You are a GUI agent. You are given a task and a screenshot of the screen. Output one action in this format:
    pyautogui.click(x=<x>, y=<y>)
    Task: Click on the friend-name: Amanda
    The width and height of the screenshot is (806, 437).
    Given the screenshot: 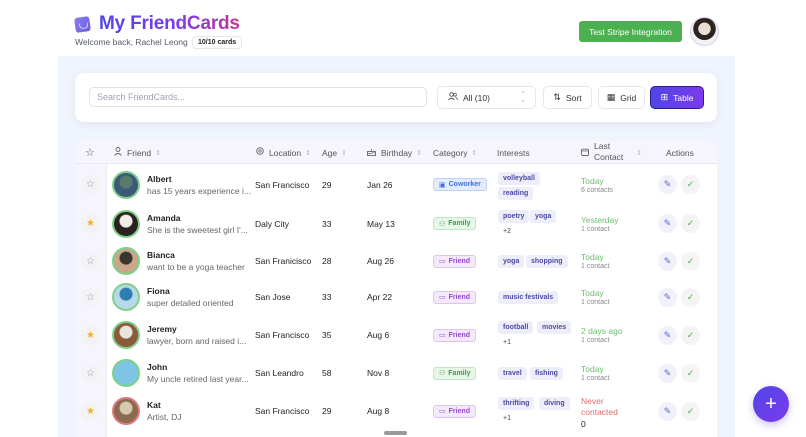 What is the action you would take?
    pyautogui.click(x=164, y=217)
    